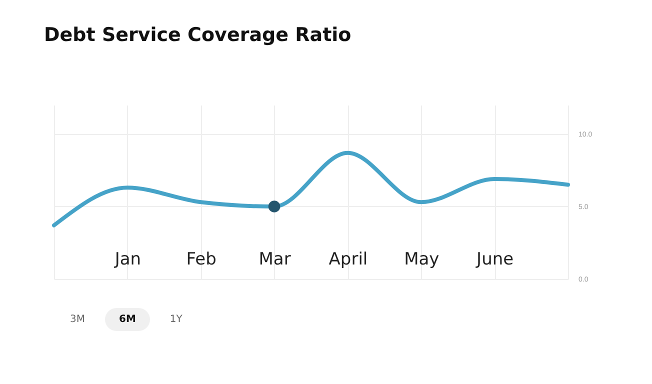 This screenshot has height=384, width=652. What do you see at coordinates (176, 320) in the screenshot?
I see `text: 1Y` at bounding box center [176, 320].